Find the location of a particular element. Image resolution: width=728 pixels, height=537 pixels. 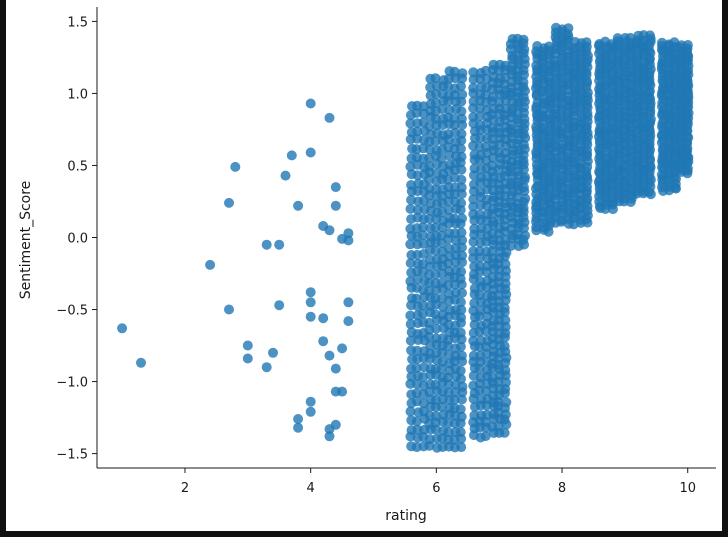

y-axis-label: Sentiment_Score is located at coordinates (26, 240).